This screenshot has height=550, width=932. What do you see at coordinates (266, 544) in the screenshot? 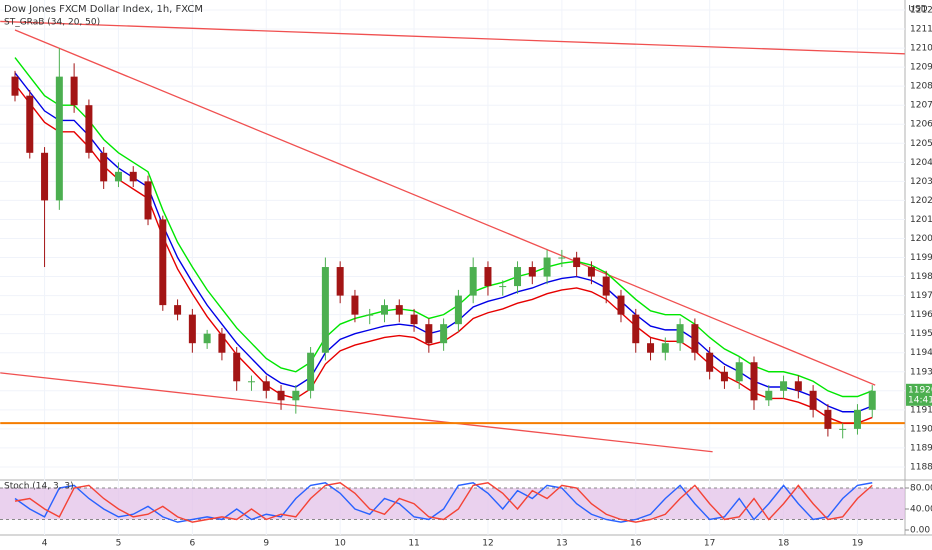
I see `x-tick-label: 9` at bounding box center [266, 544].